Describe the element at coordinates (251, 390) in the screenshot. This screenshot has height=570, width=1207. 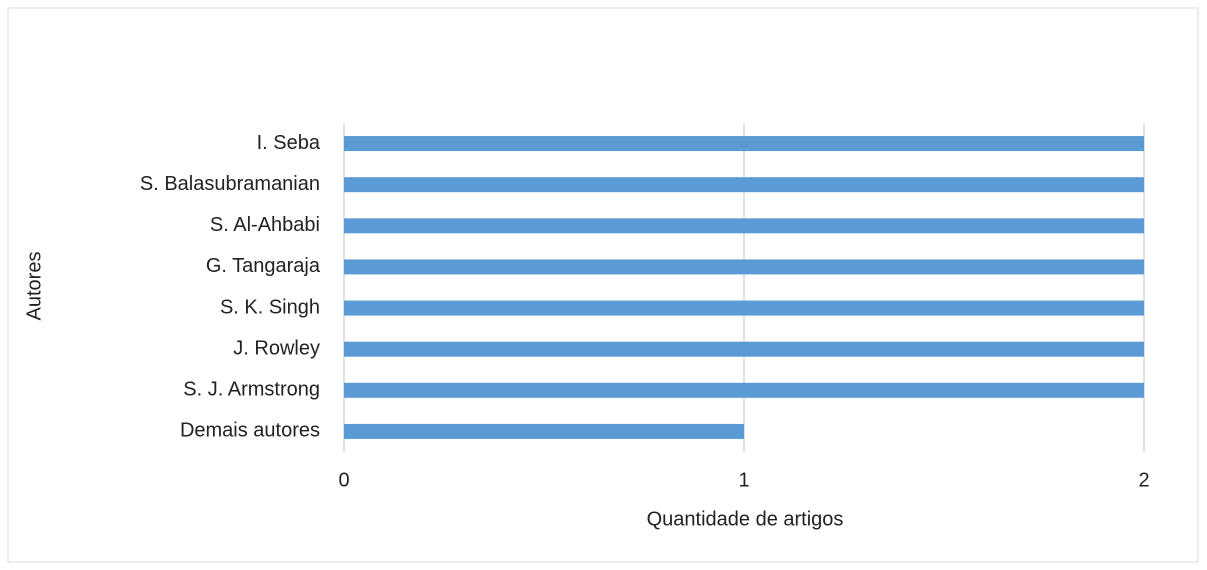
I see `y-tick-label: S. J. Armstrong` at that location.